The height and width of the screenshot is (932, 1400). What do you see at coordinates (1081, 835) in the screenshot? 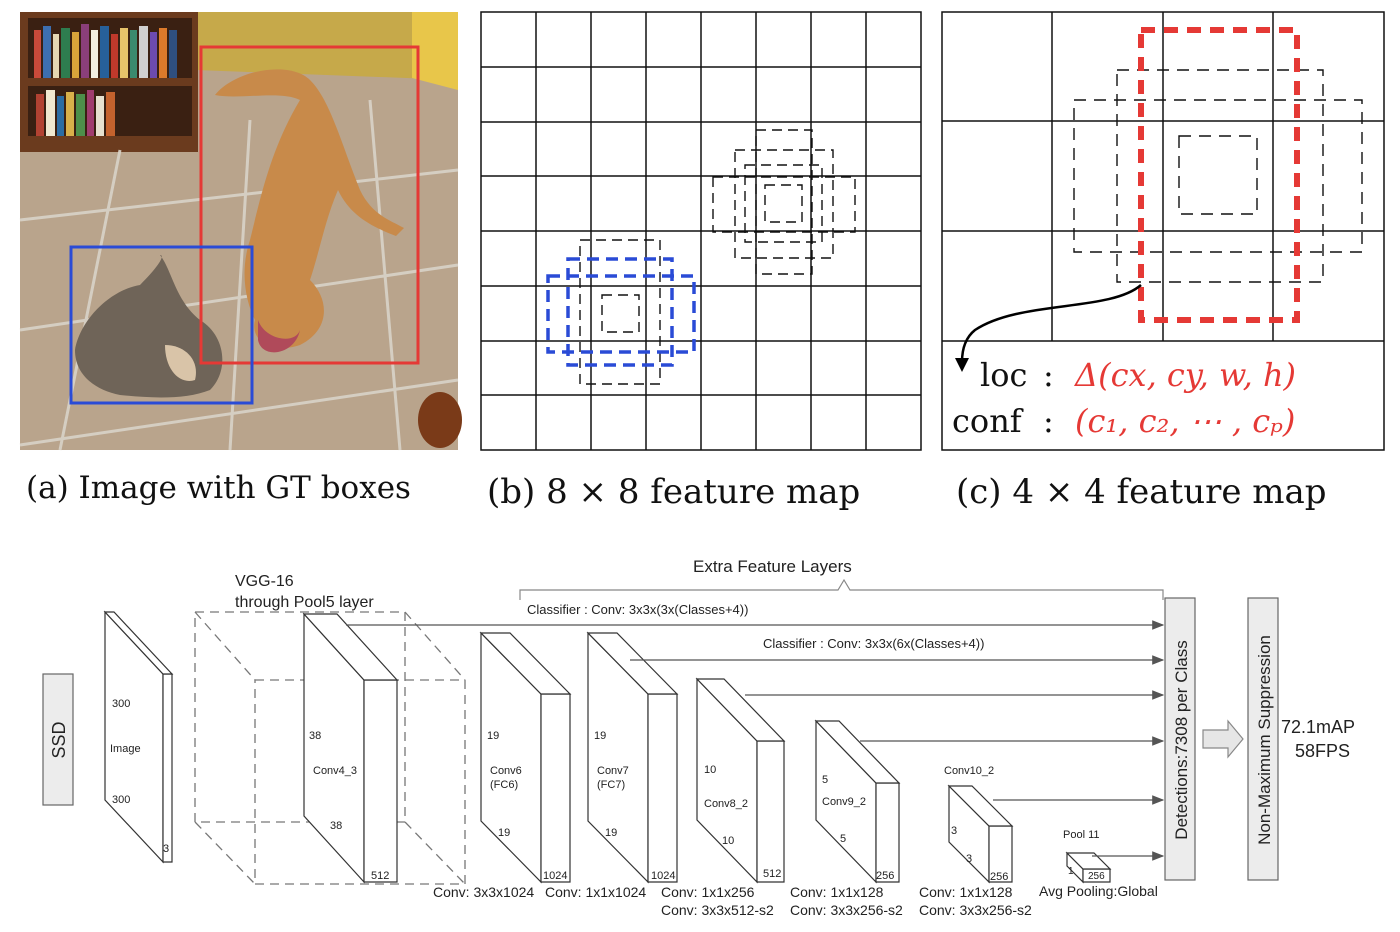
I see `pool11-name: Pool 11` at bounding box center [1081, 835].